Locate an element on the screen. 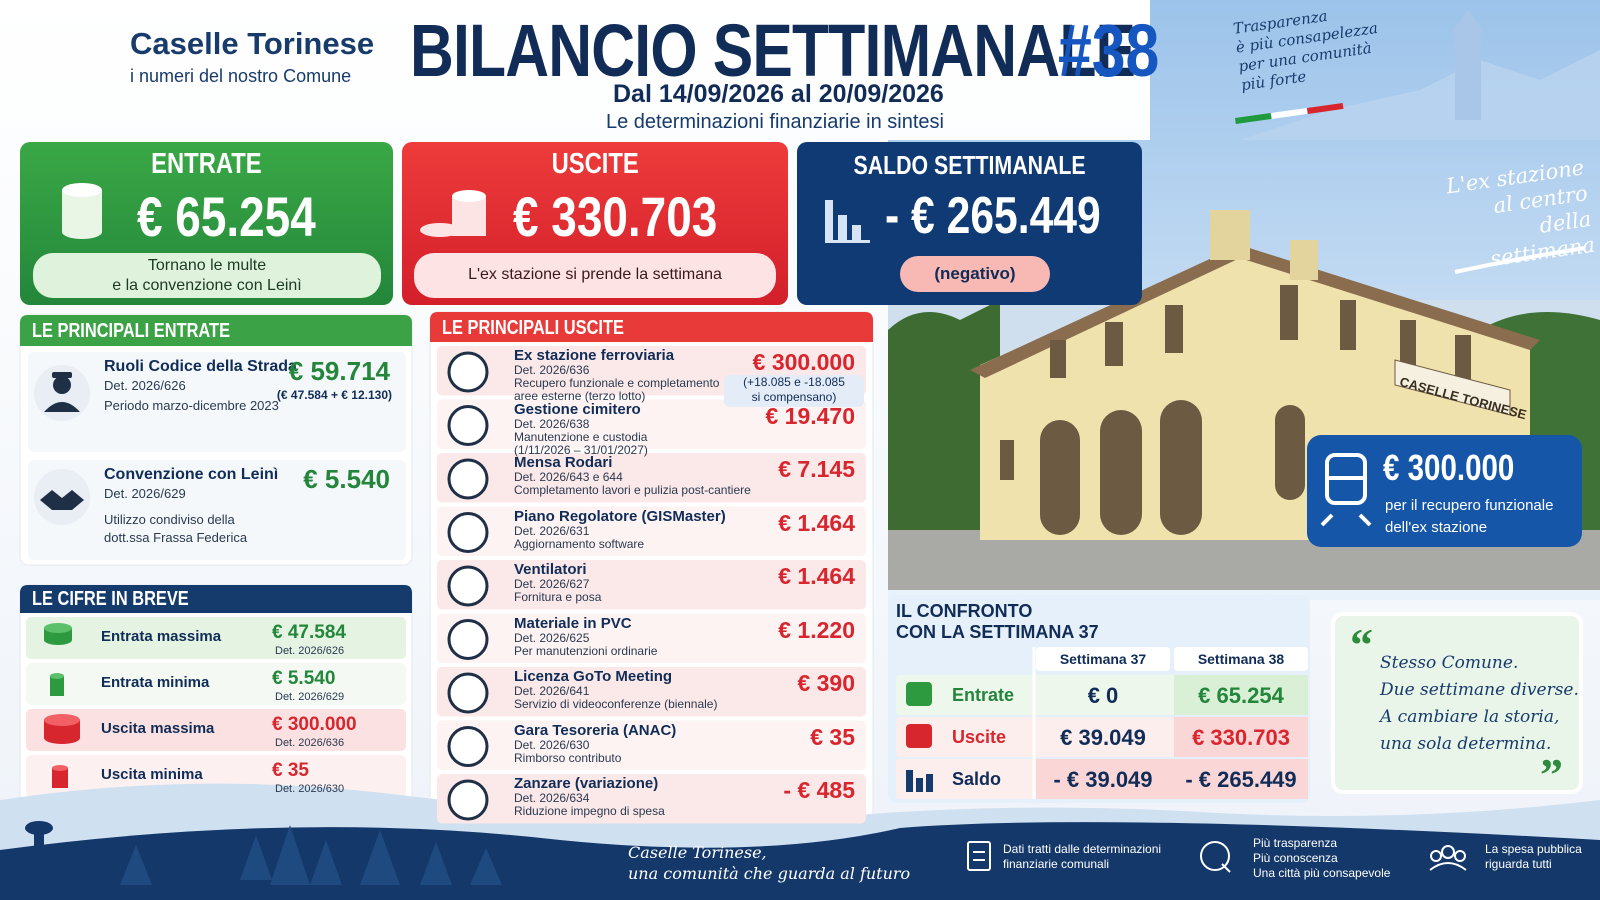  item-name: Licenza GoTo Meeting is located at coordinates (593, 676).